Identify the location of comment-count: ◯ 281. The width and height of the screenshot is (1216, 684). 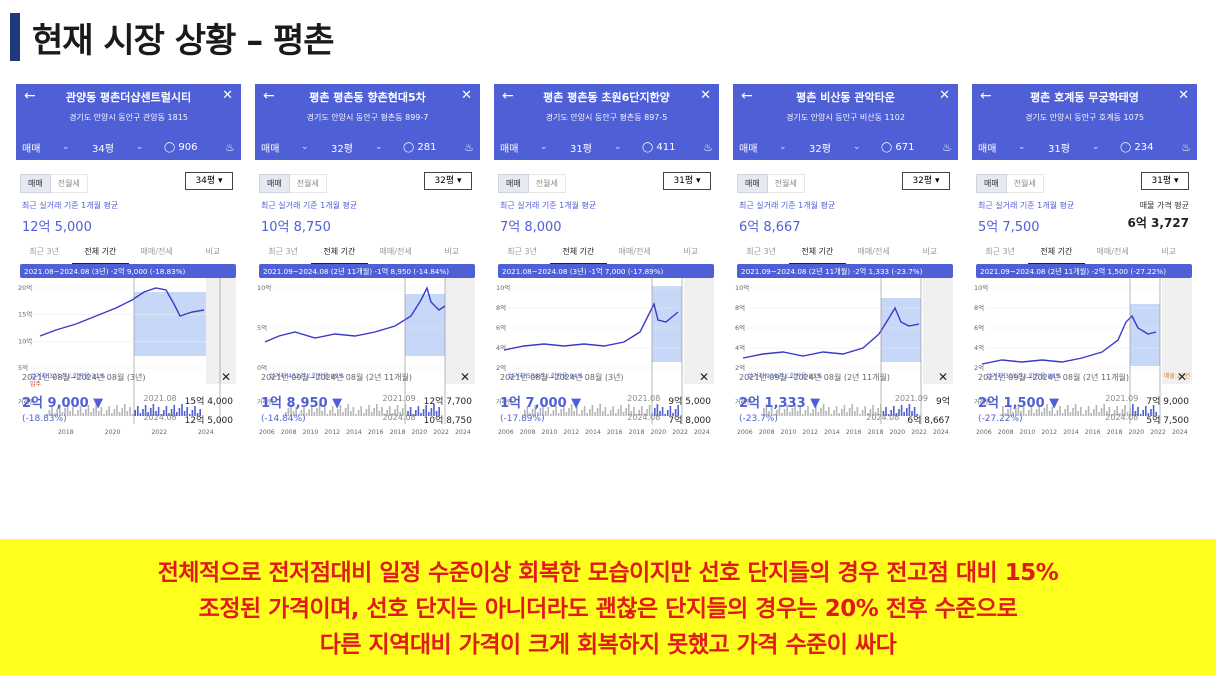
(428, 147).